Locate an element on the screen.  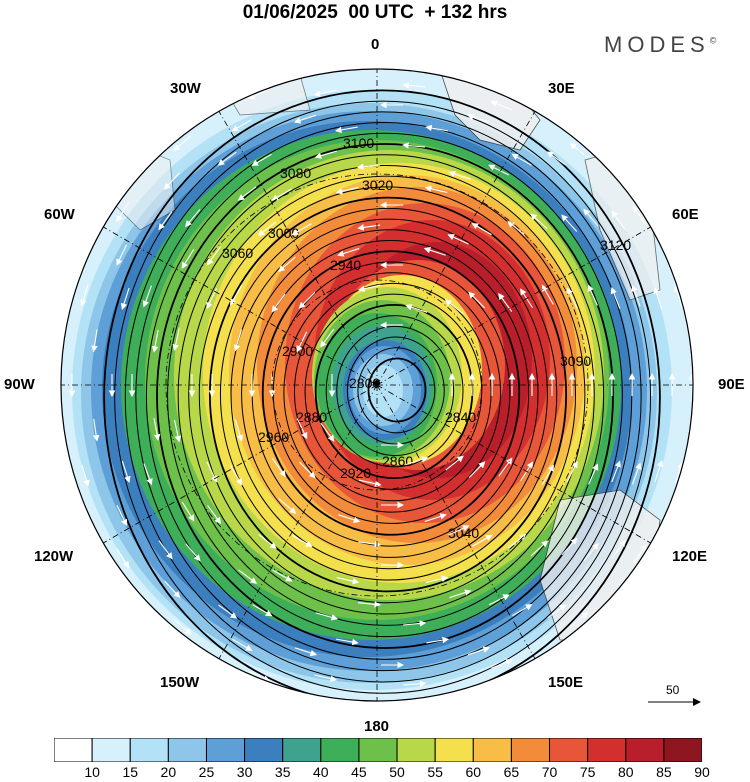
lon-label-120w: 120W is located at coordinates (54, 556).